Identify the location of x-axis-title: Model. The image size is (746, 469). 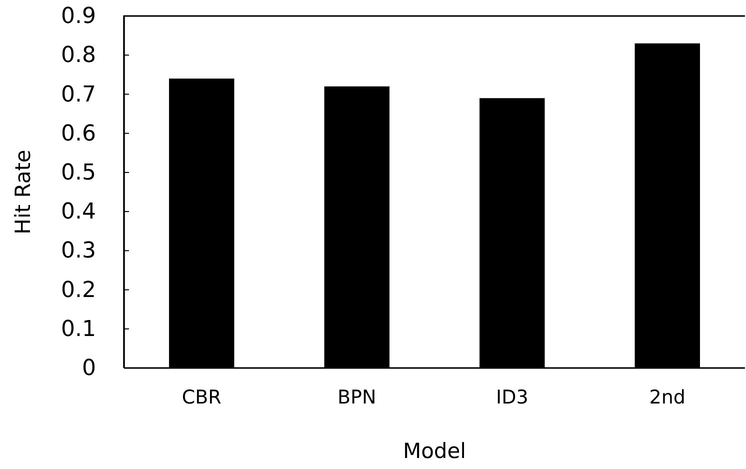
(434, 451).